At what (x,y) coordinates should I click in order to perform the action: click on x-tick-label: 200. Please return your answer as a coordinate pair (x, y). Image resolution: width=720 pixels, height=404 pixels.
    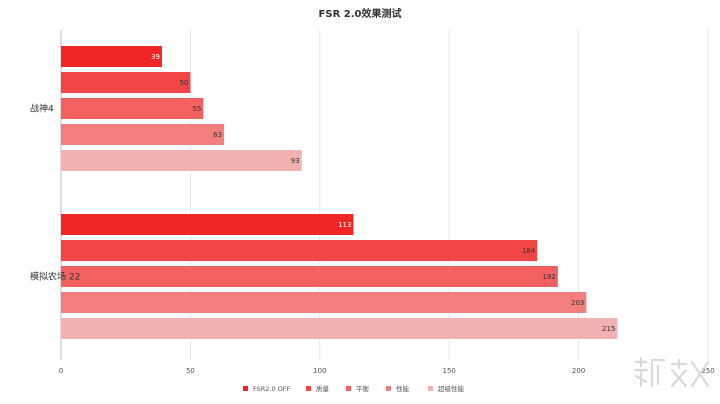
    Looking at the image, I should click on (578, 371).